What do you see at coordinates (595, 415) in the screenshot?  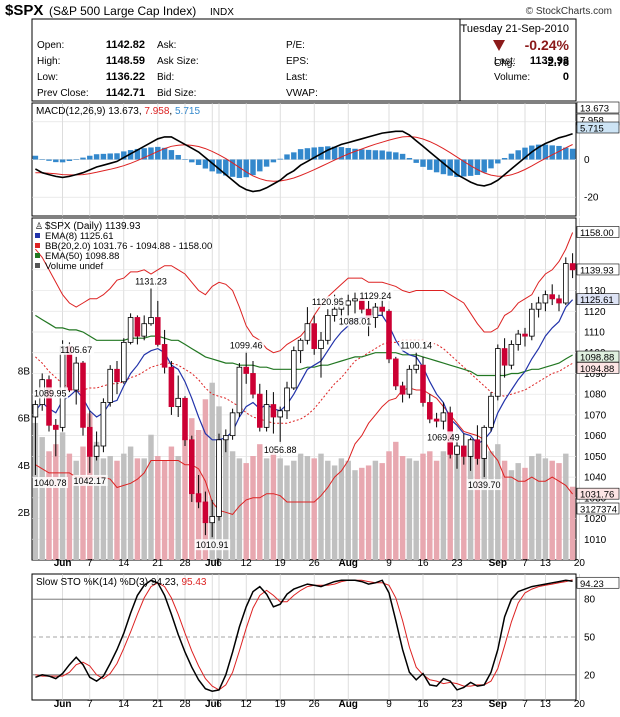 I see `y-tick-label: 1070` at bounding box center [595, 415].